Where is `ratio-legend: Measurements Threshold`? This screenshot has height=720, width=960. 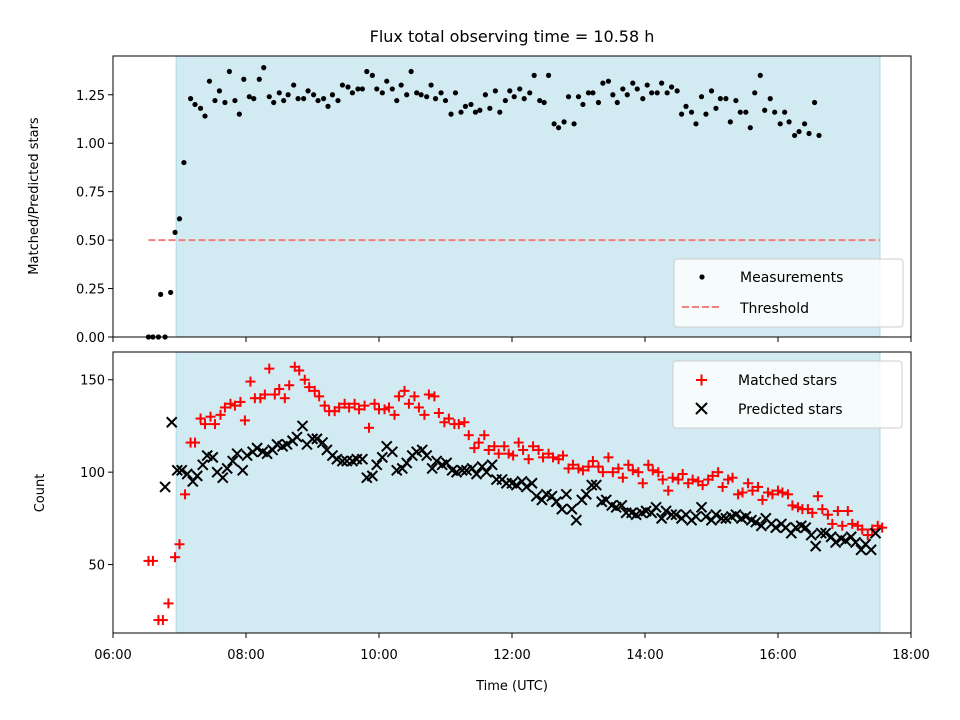 ratio-legend: Measurements Threshold is located at coordinates (788, 293).